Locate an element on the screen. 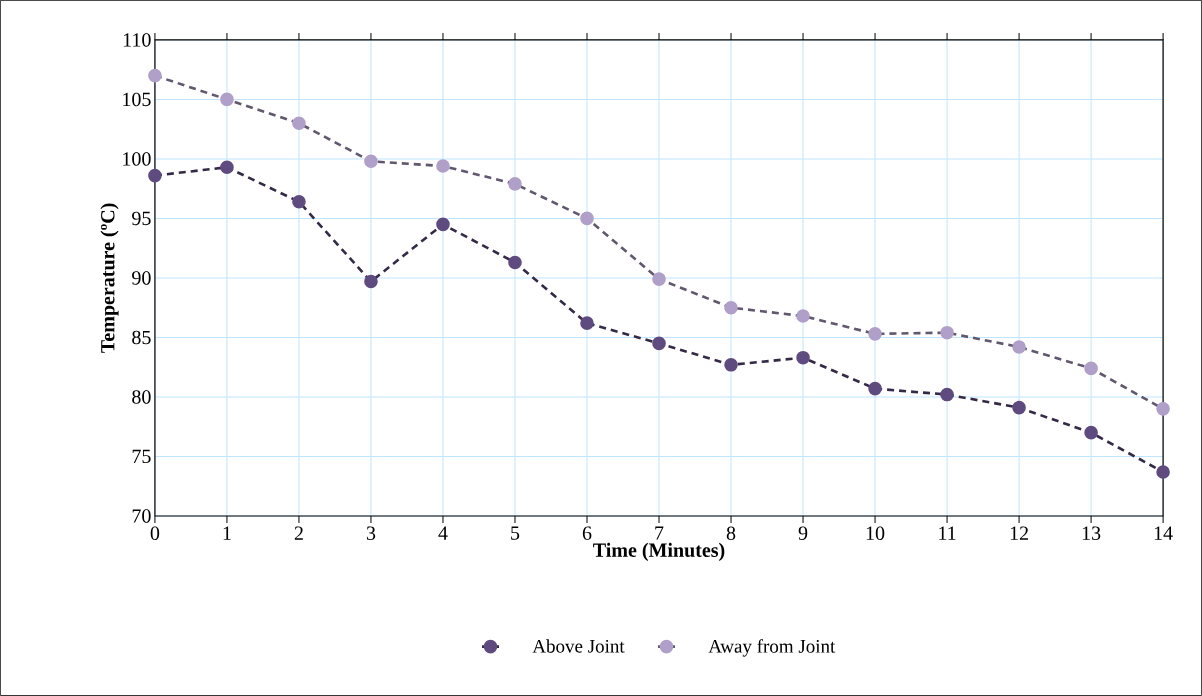 Image resolution: width=1202 pixels, height=696 pixels. x-tick-label: 8 is located at coordinates (731, 533).